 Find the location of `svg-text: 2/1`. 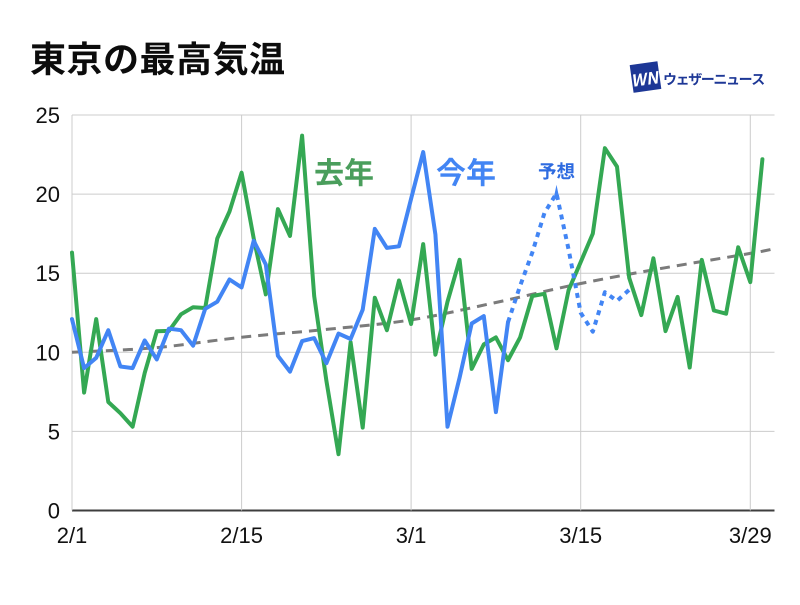

svg-text: 2/1 is located at coordinates (72, 535).